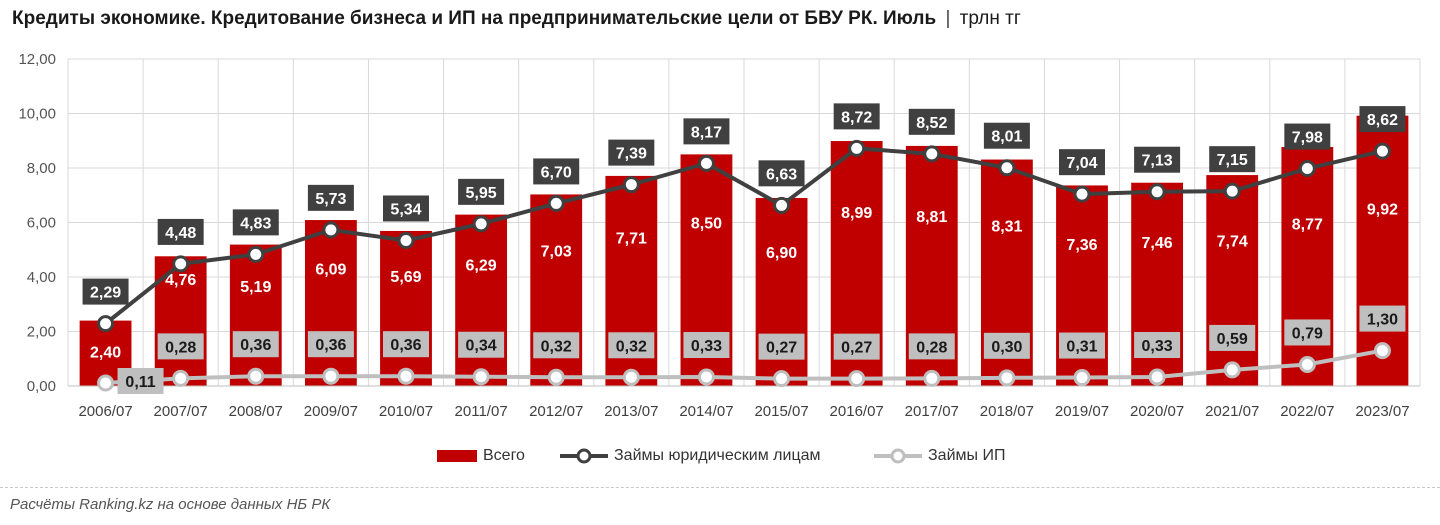  What do you see at coordinates (939, 456) in the screenshot?
I see `legend-item-ip: Займы ИП` at bounding box center [939, 456].